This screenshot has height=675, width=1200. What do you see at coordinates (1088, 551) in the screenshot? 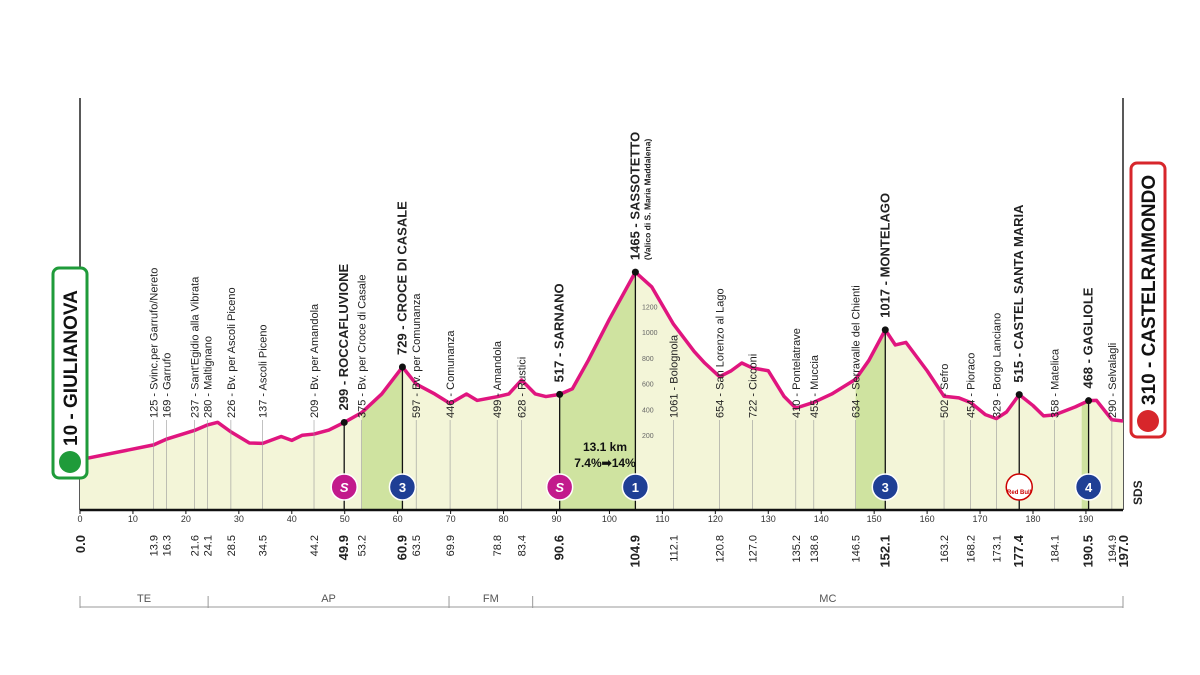
I see `km-label: 190.5` at bounding box center [1088, 551].